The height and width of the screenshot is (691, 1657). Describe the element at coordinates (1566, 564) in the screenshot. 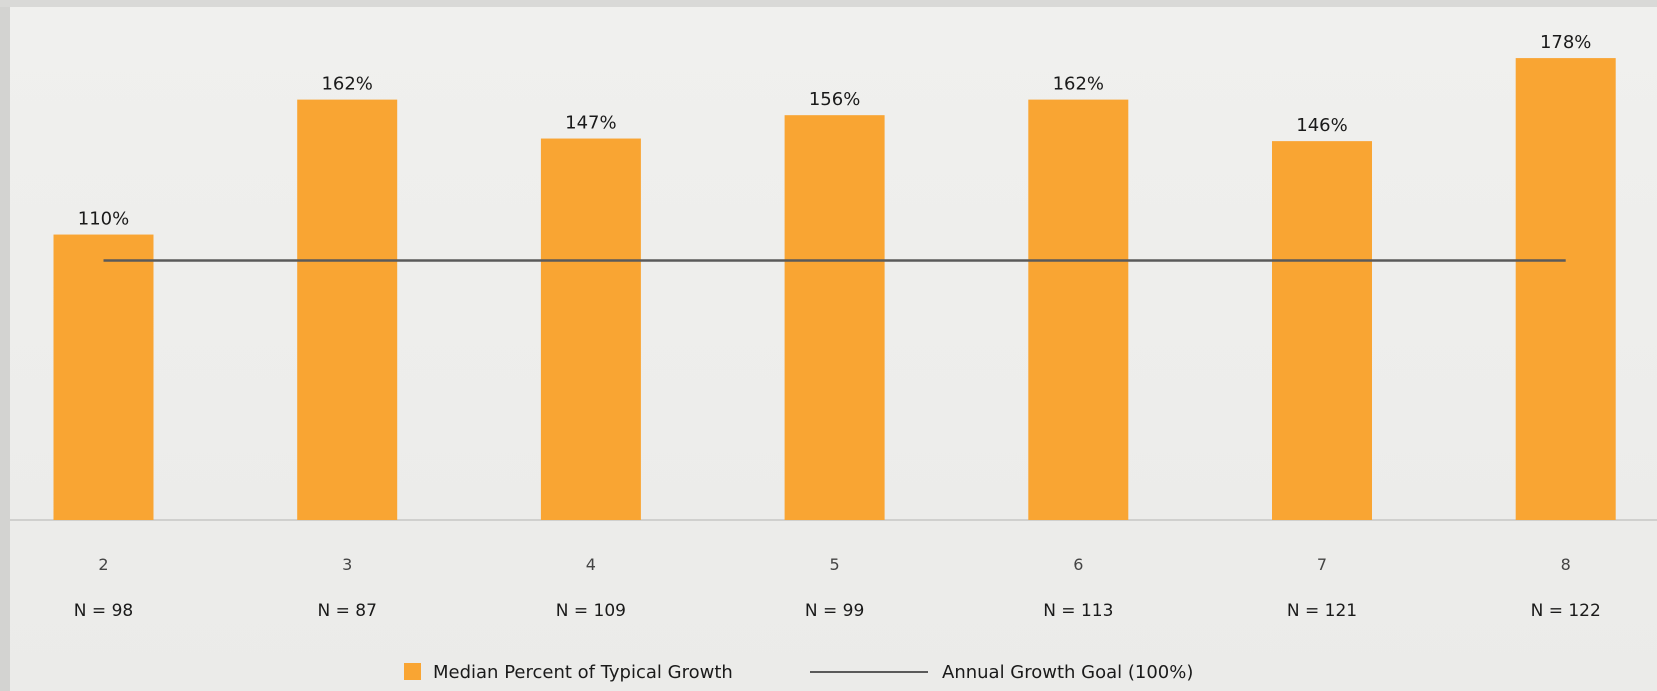

I see `x-tick-label-grade-8: 8` at that location.